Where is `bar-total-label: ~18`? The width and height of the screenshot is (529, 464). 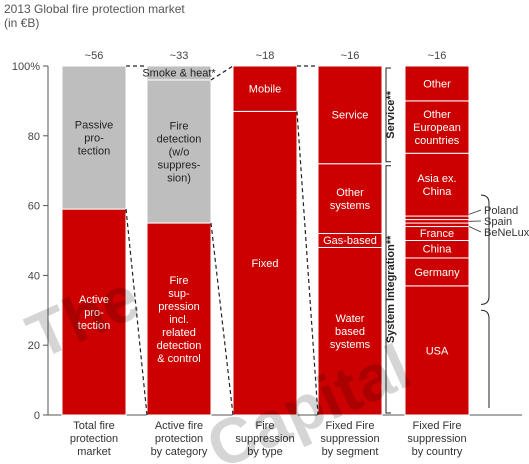 bar-total-label: ~18 is located at coordinates (265, 56).